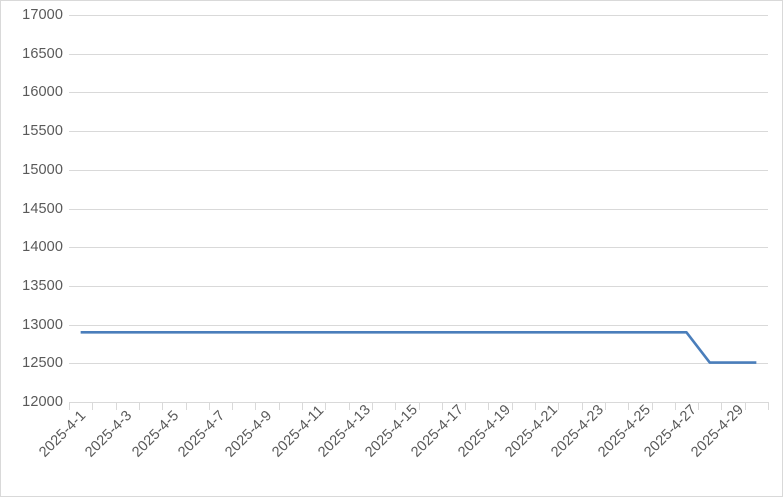 The image size is (783, 497). Describe the element at coordinates (42, 53) in the screenshot. I see `y-axis-label: 16500` at that location.